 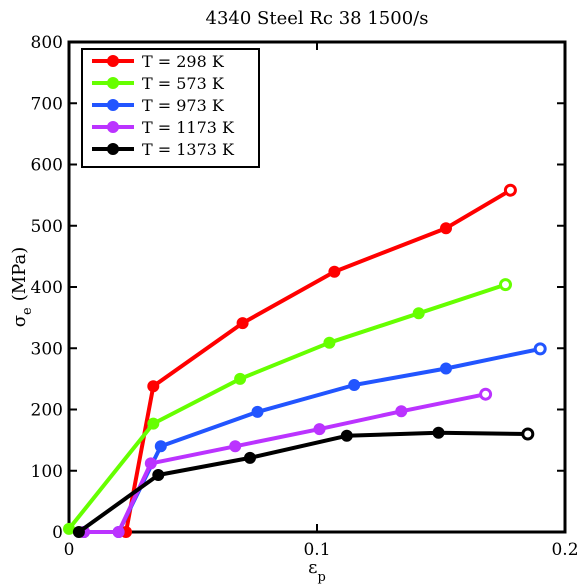 I want to click on x-tick-label: 0, so click(x=69, y=550).